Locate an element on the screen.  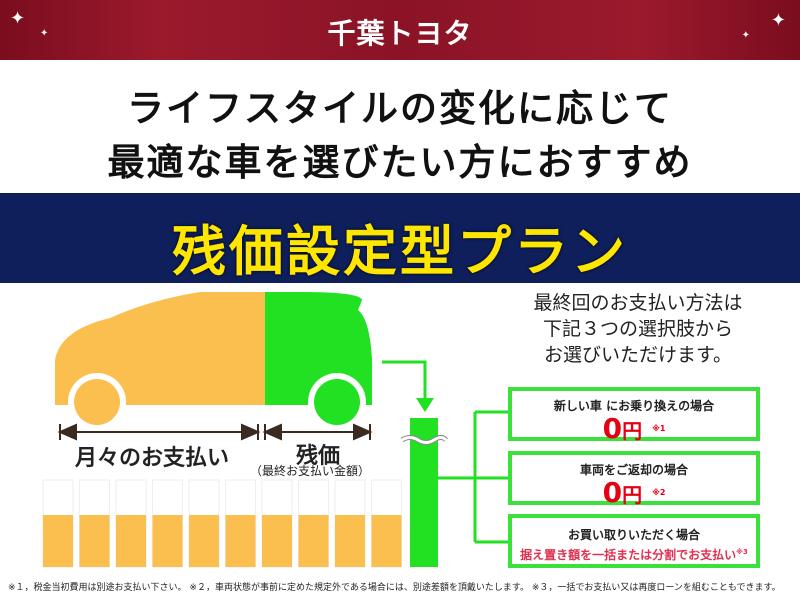
option-title: 新しい車 にお乗り換えの場合 is located at coordinates (634, 406).